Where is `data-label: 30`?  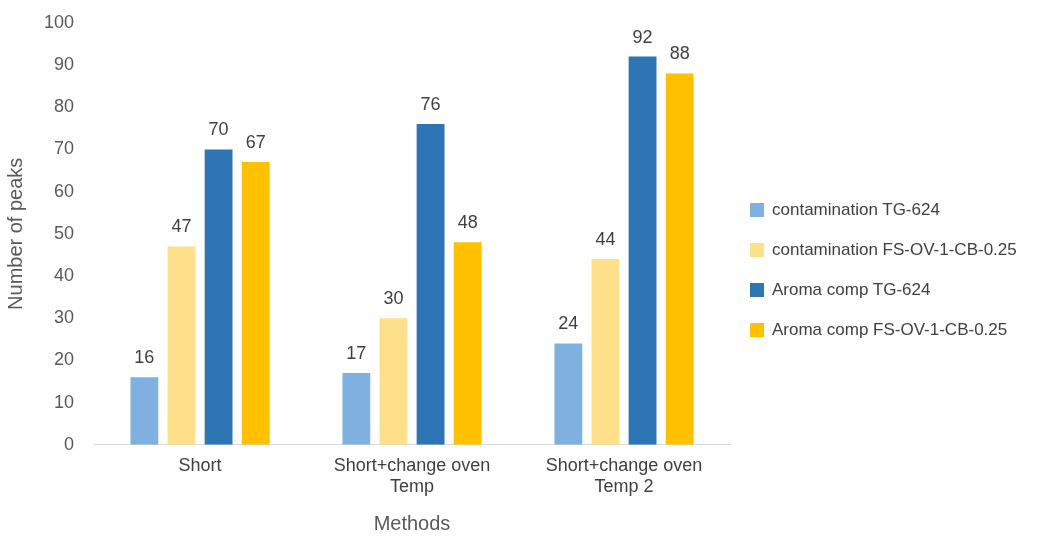 data-label: 30 is located at coordinates (393, 298).